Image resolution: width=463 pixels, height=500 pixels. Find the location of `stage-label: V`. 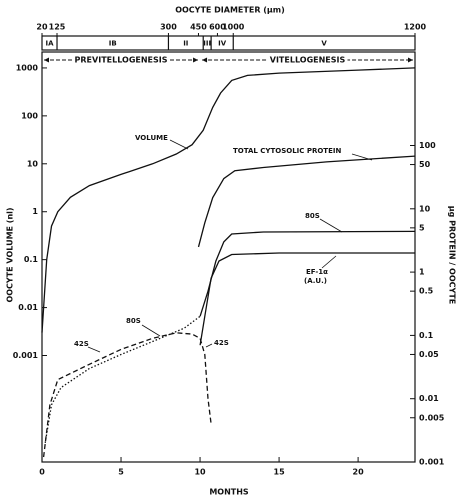

stage-label: V is located at coordinates (324, 44).